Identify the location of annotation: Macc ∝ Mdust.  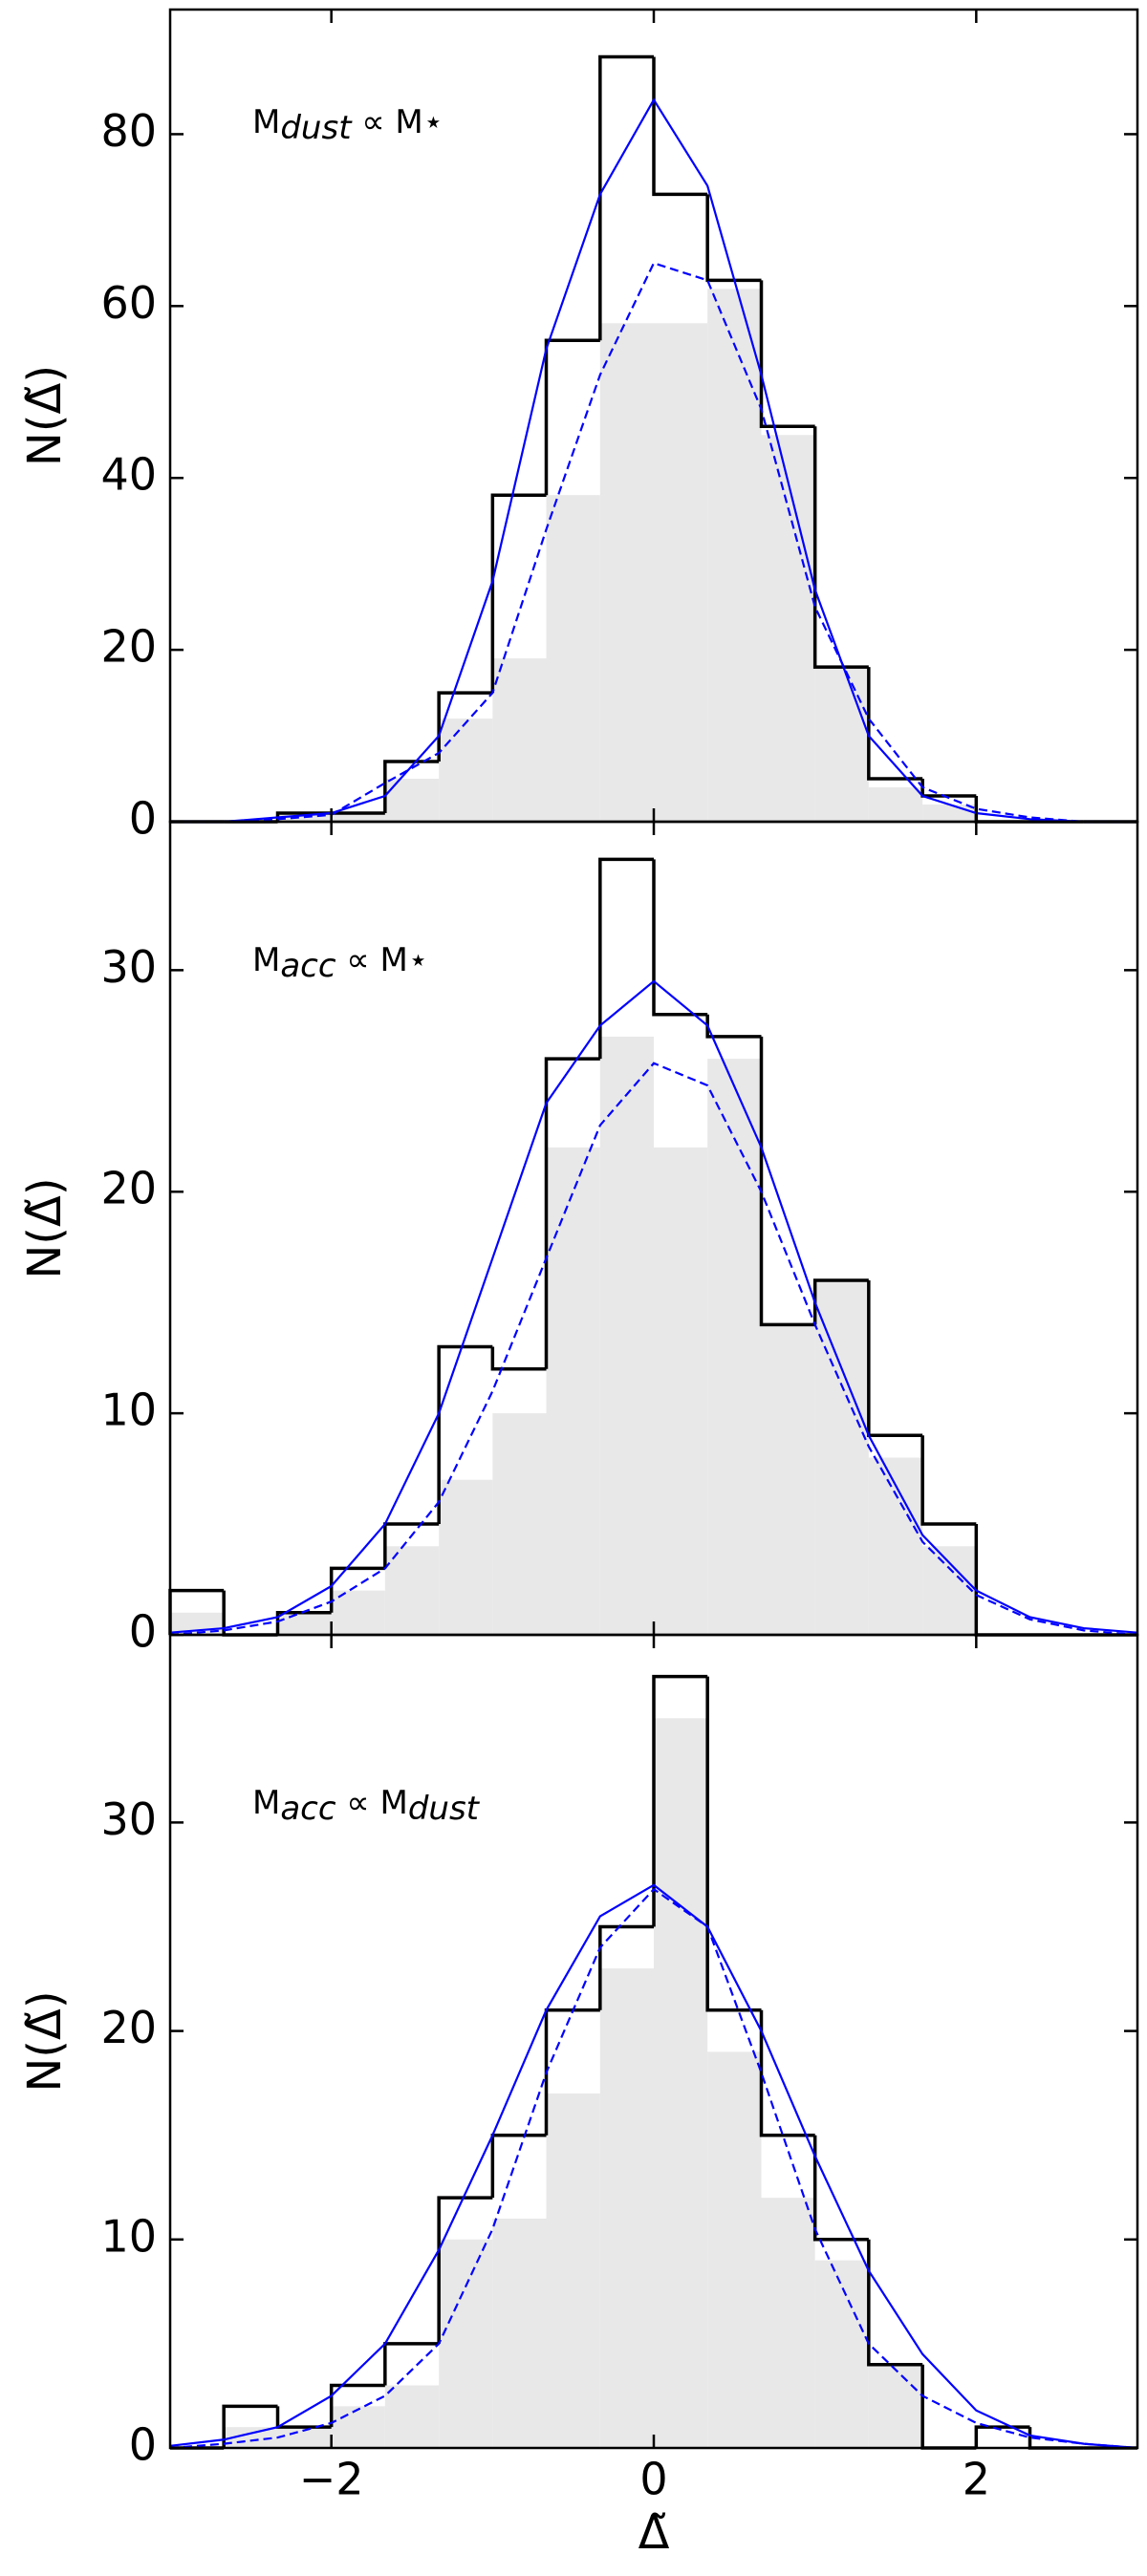
(366, 1806).